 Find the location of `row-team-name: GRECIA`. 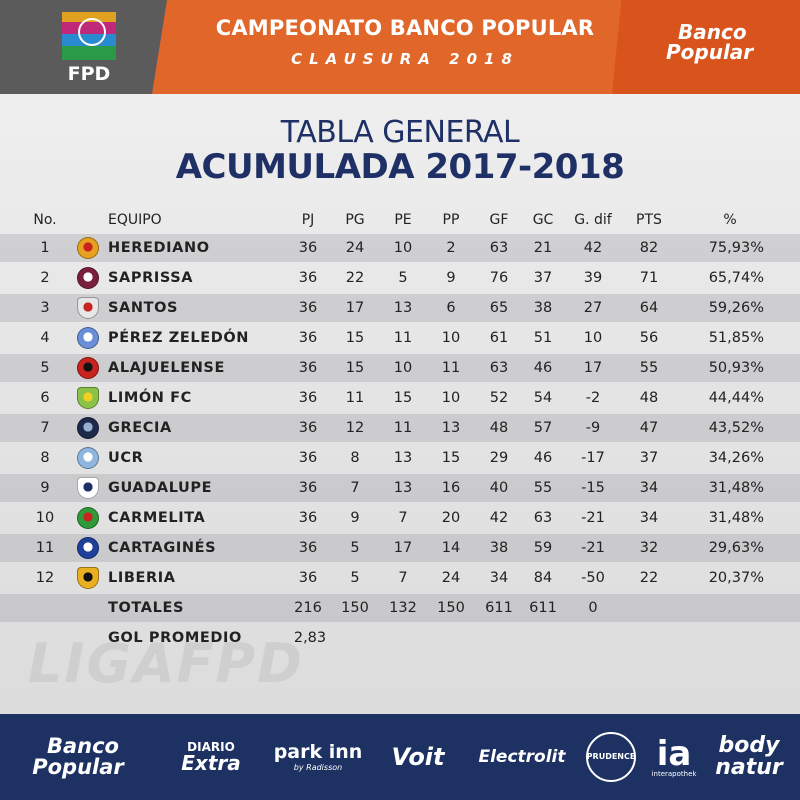

row-team-name: GRECIA is located at coordinates (140, 428).